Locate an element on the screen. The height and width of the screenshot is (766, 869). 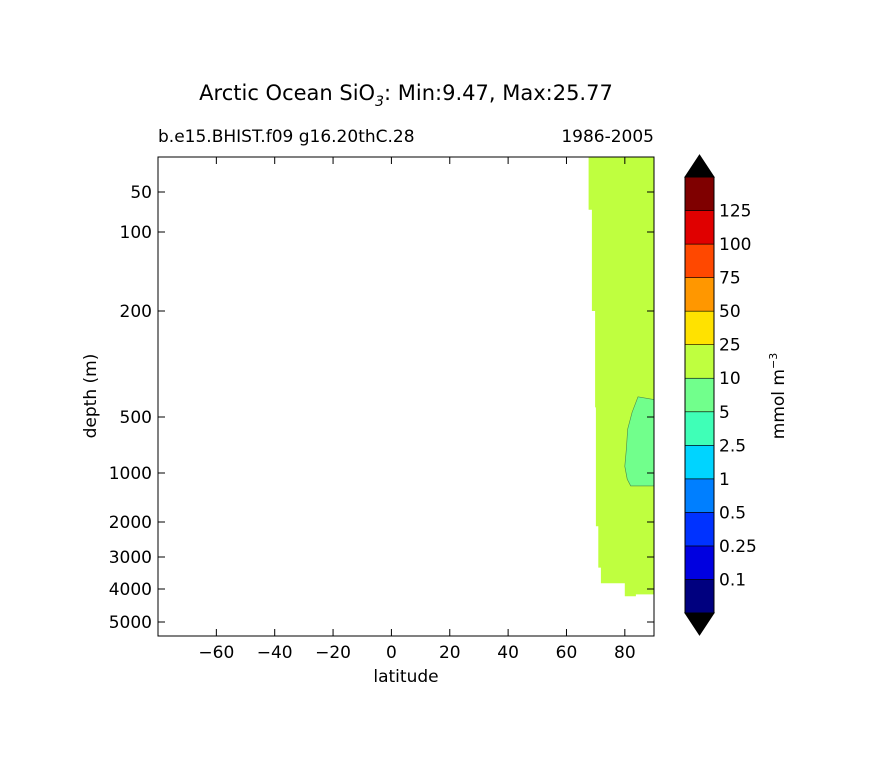
y-tick-label: 50 is located at coordinates (141, 193).